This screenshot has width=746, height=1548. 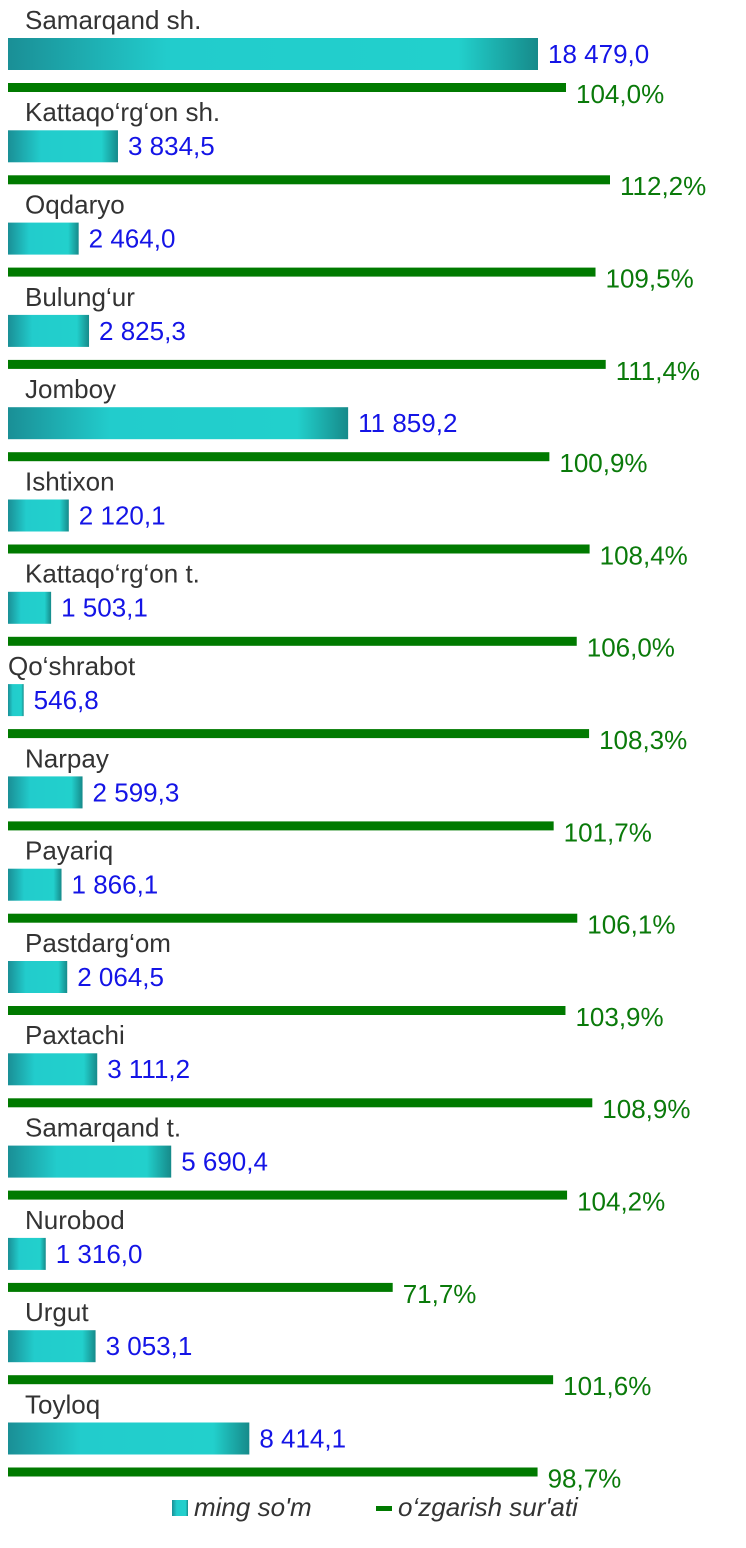 What do you see at coordinates (113, 20) in the screenshot?
I see `category-label: Samarqand sh.` at bounding box center [113, 20].